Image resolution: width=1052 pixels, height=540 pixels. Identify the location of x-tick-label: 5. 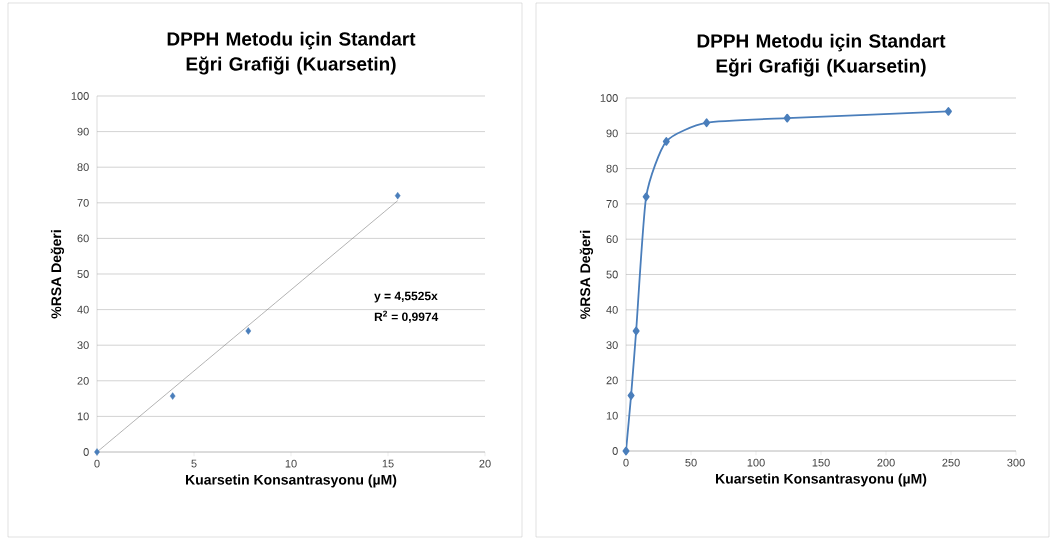
(194, 463).